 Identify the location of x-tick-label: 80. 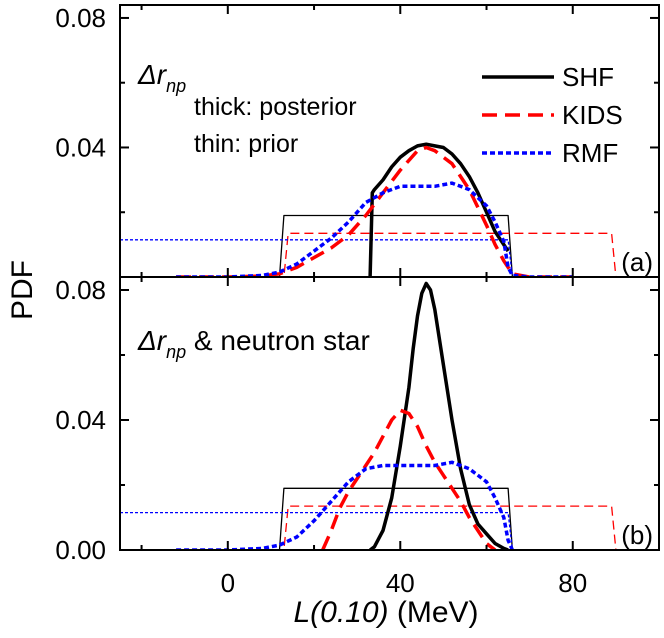
(572, 583).